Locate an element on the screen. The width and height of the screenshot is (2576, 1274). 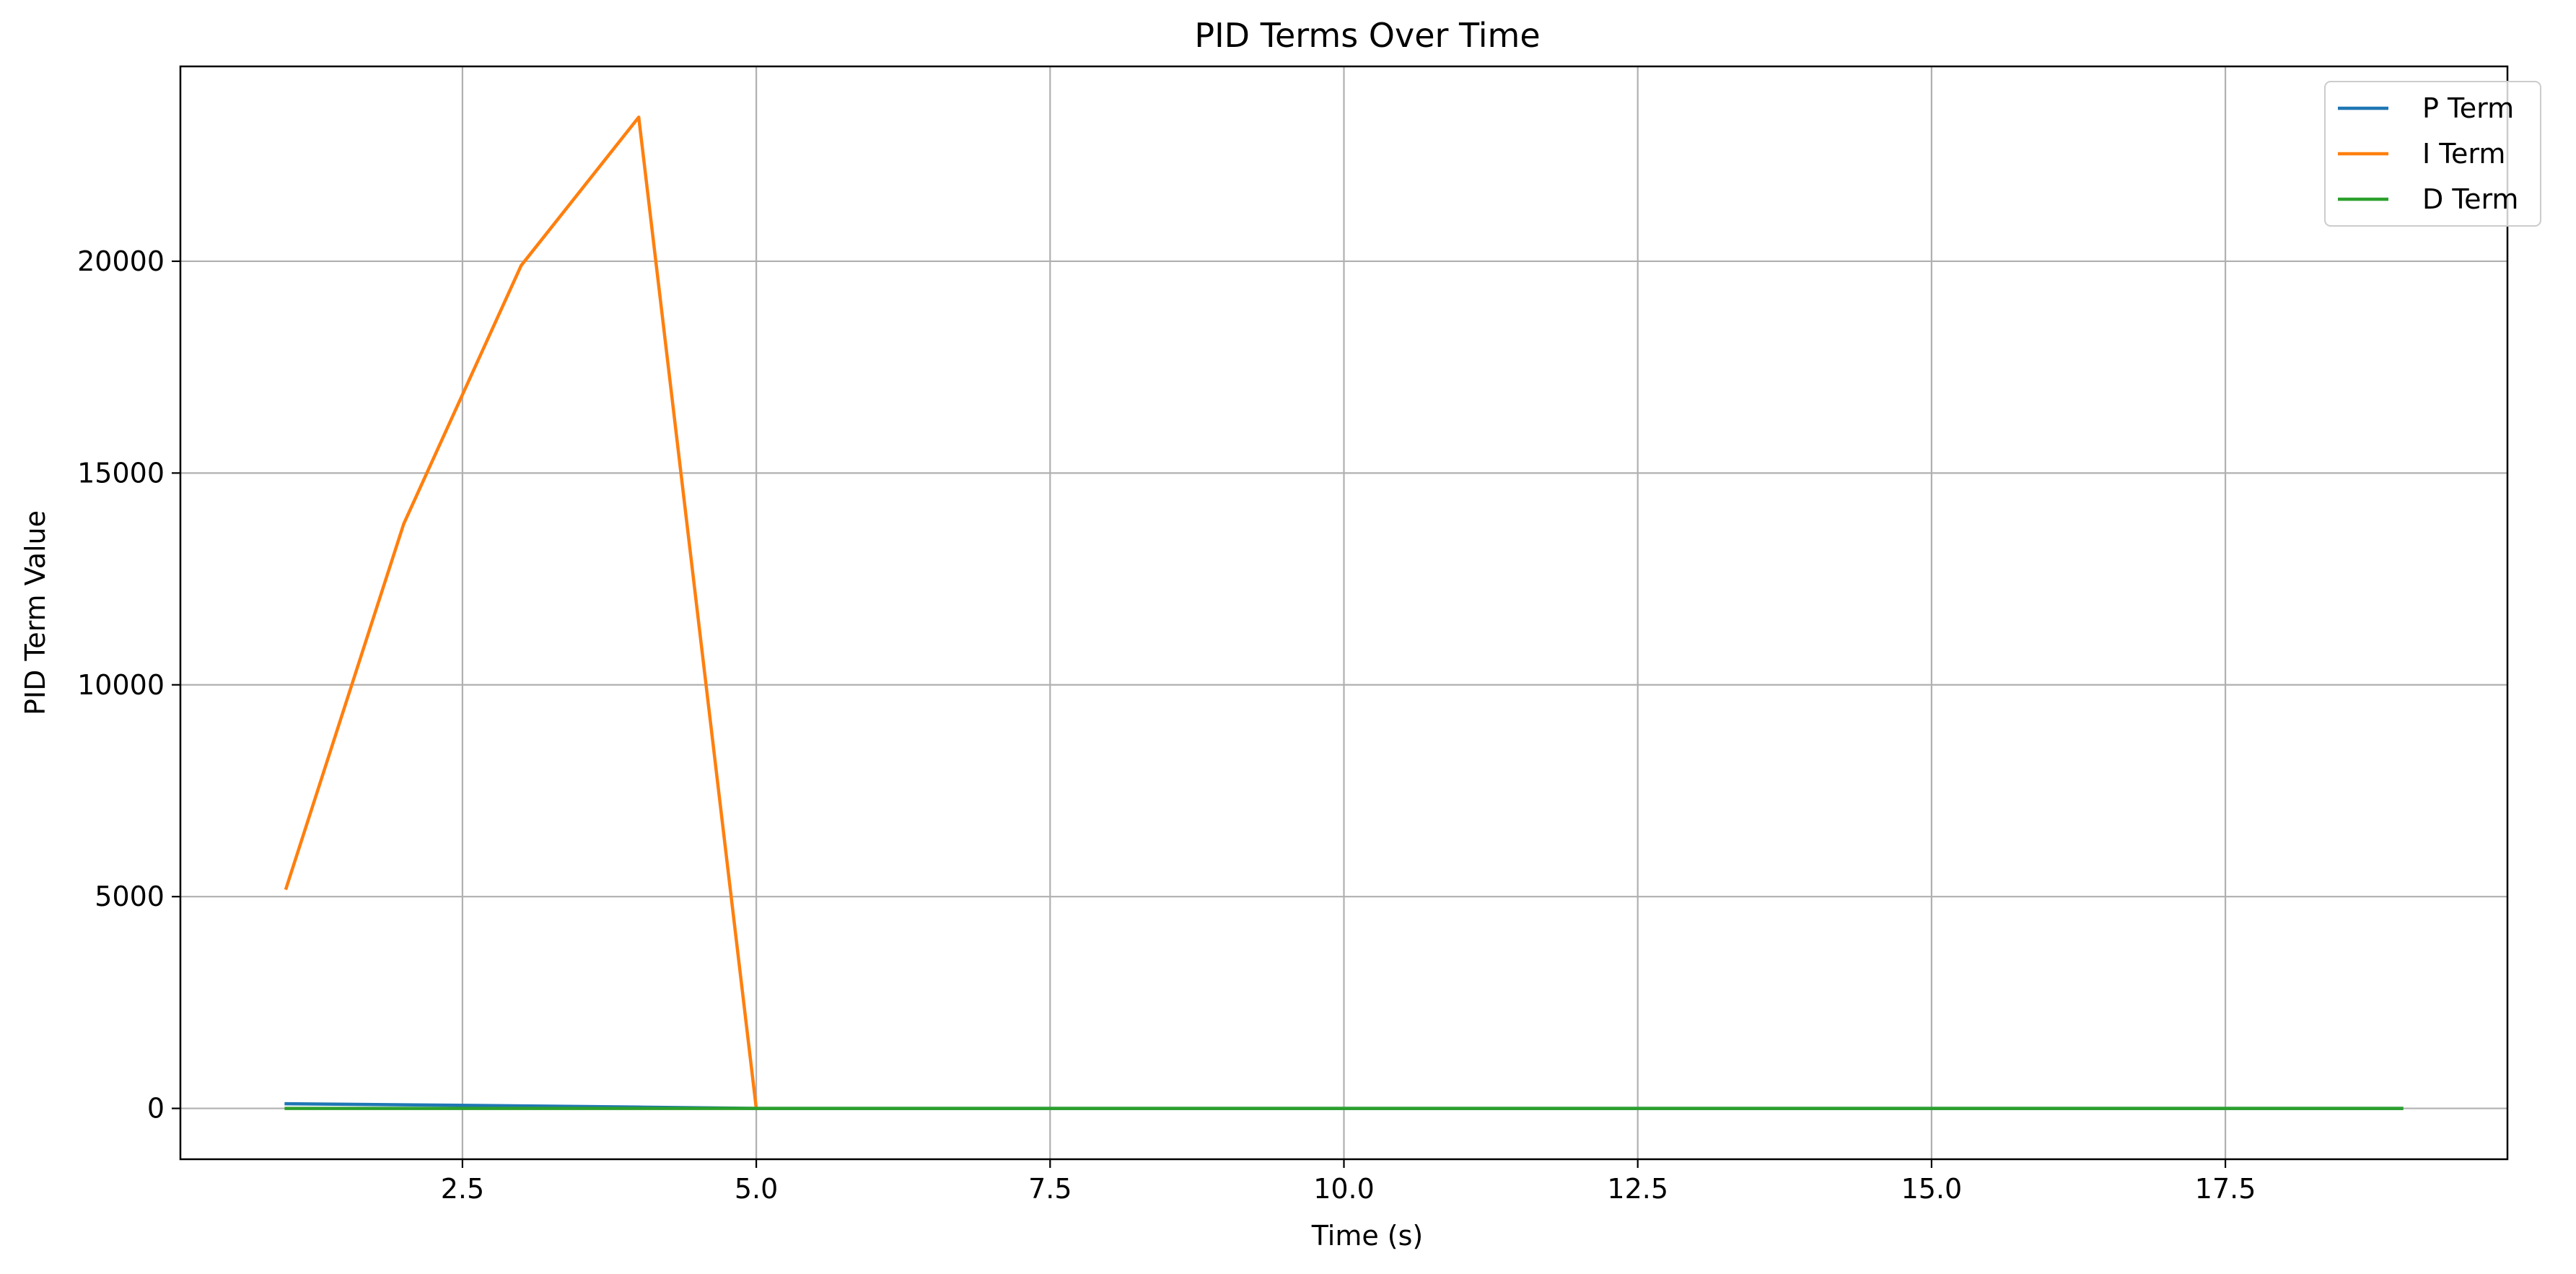
y-tick-label: 5000 is located at coordinates (130, 896).